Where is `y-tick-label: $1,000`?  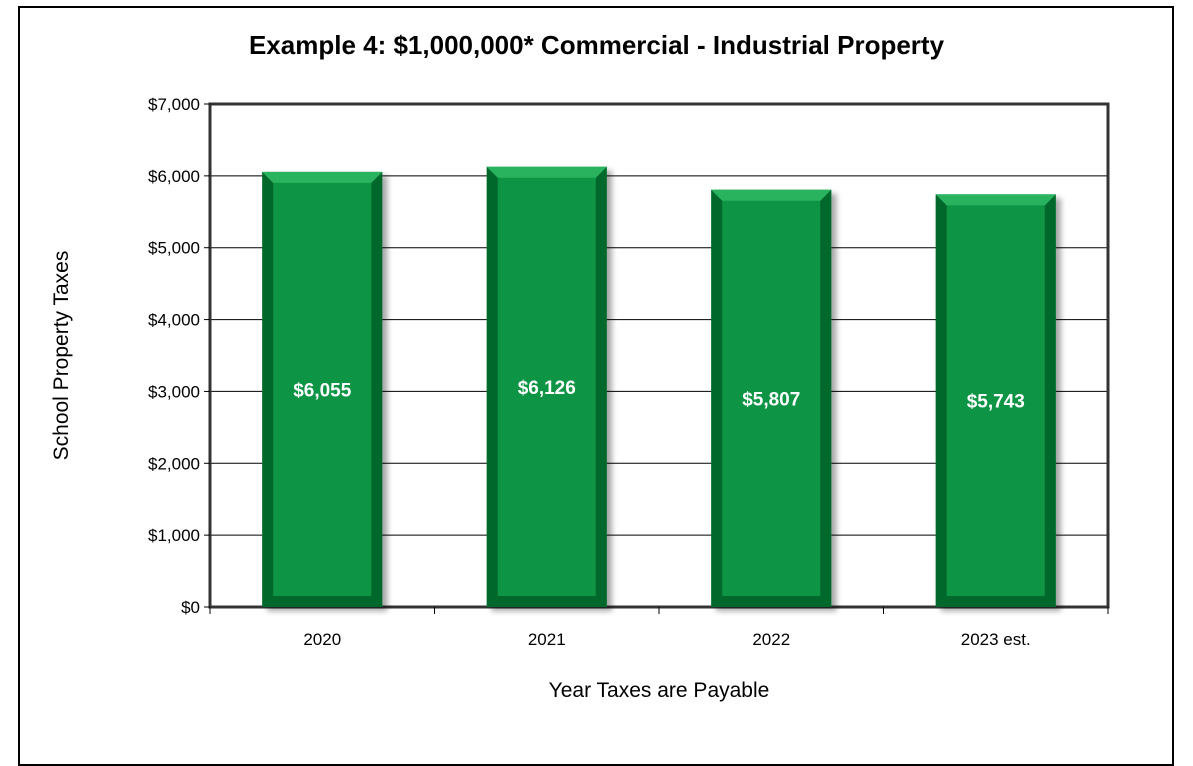
y-tick-label: $1,000 is located at coordinates (174, 535).